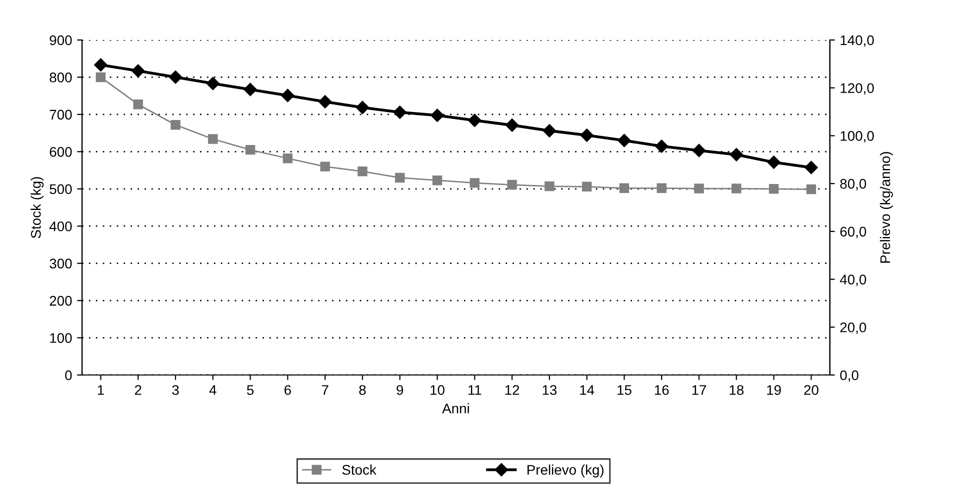 This screenshot has width=965, height=500. I want to click on x-tick-label: 13, so click(549, 390).